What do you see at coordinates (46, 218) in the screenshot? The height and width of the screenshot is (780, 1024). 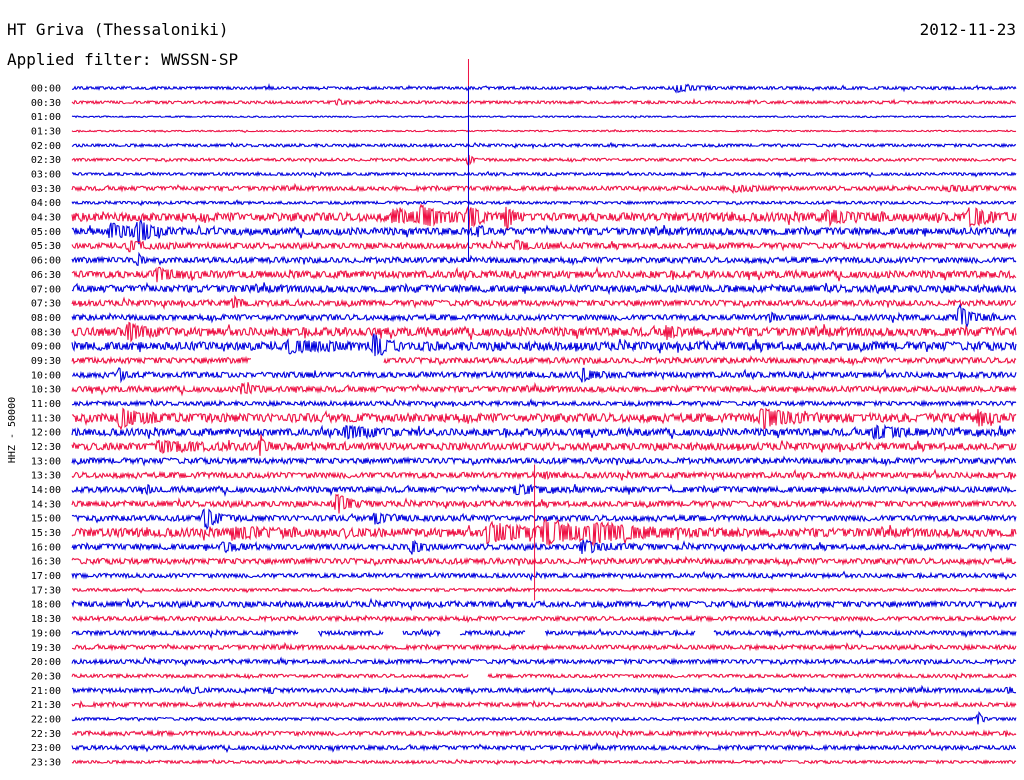 I see `time-label: 04:30` at bounding box center [46, 218].